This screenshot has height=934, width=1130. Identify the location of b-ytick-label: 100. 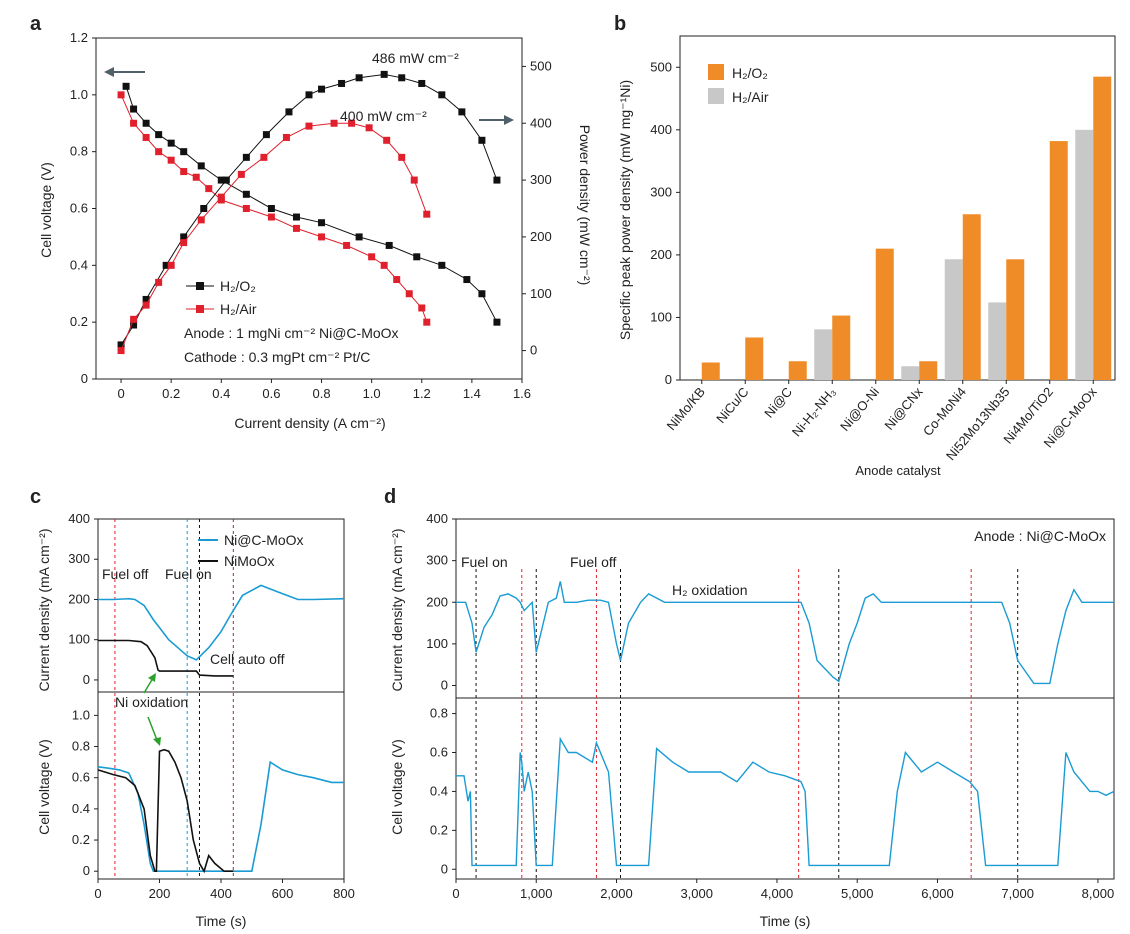
(661, 316).